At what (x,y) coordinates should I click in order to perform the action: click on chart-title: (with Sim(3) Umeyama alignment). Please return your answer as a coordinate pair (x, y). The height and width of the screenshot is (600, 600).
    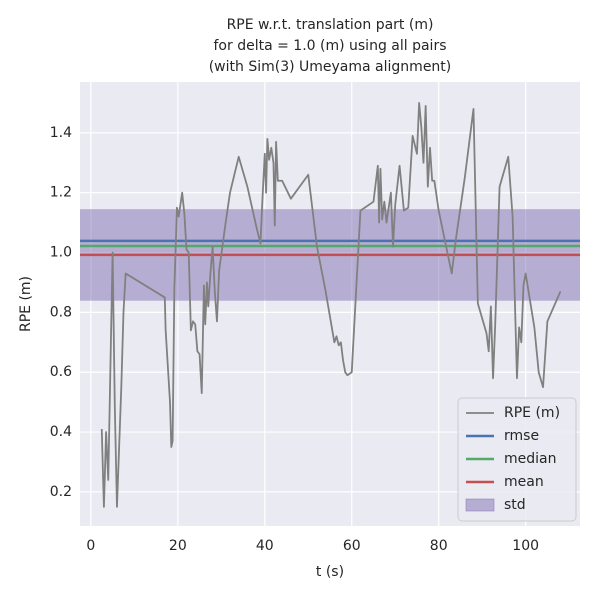
    Looking at the image, I should click on (330, 67).